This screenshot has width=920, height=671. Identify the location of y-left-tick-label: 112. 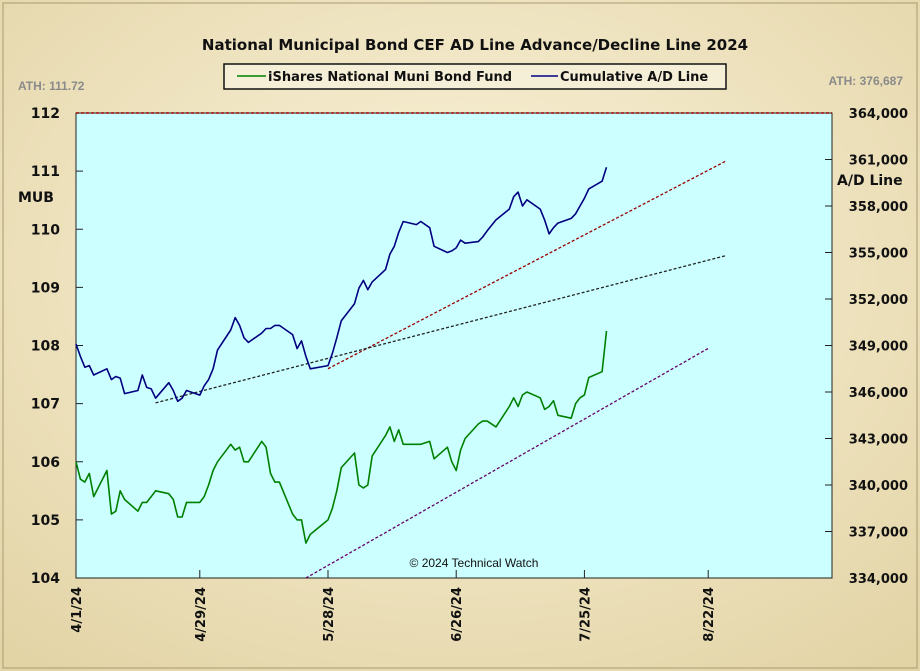
(45, 114).